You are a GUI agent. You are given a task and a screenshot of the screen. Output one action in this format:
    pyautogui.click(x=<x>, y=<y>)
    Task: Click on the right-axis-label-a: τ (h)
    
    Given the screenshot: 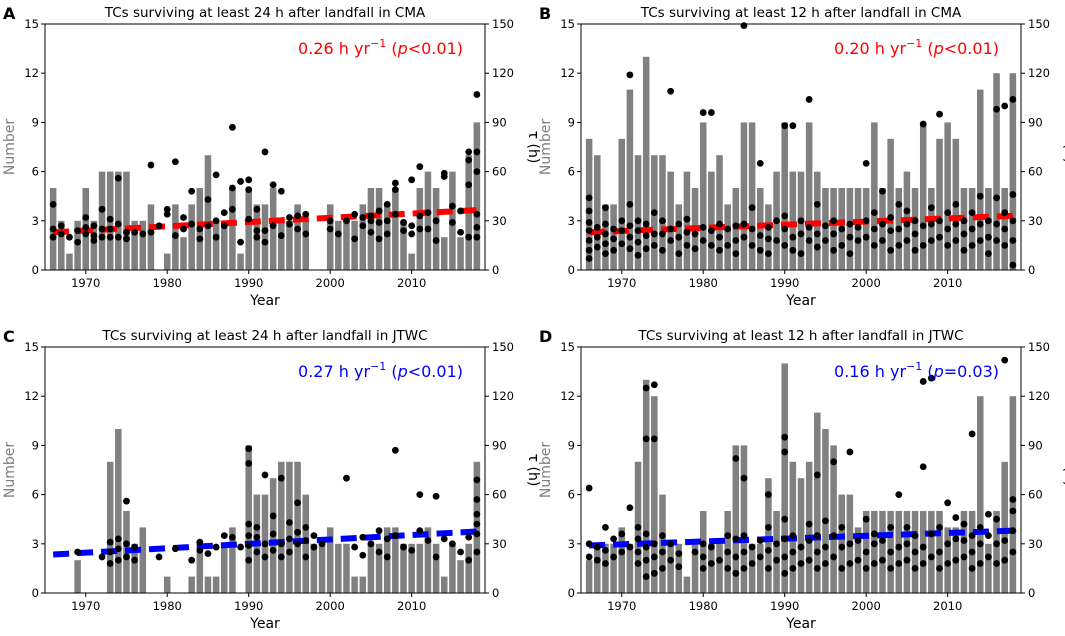 What is the action you would take?
    pyautogui.click(x=533, y=147)
    